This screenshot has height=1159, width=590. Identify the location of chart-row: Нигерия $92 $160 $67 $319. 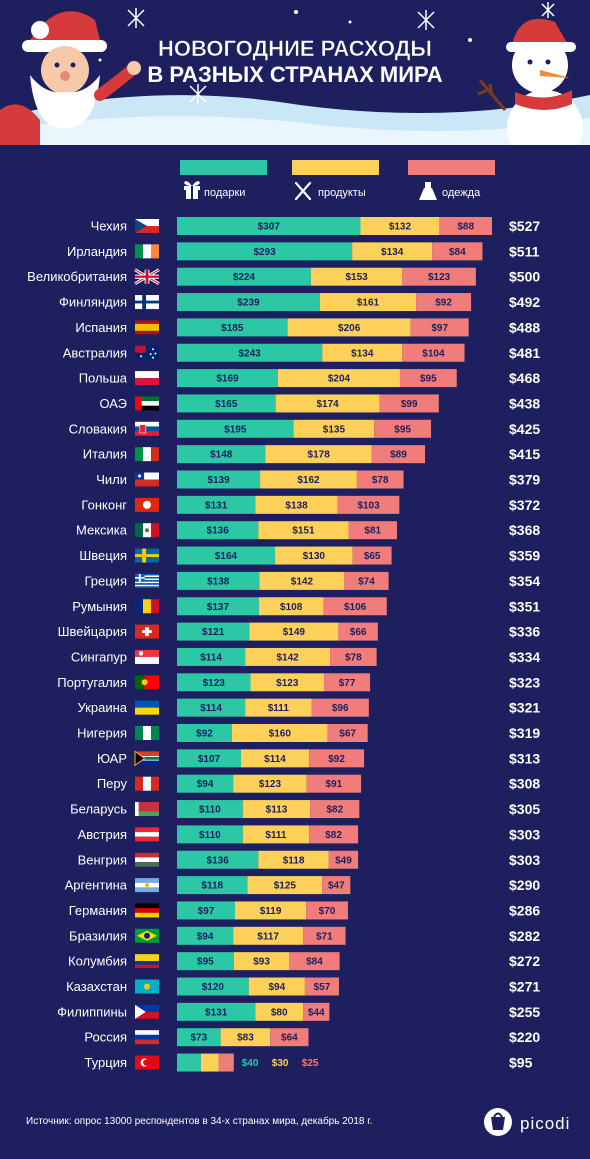
(308, 733).